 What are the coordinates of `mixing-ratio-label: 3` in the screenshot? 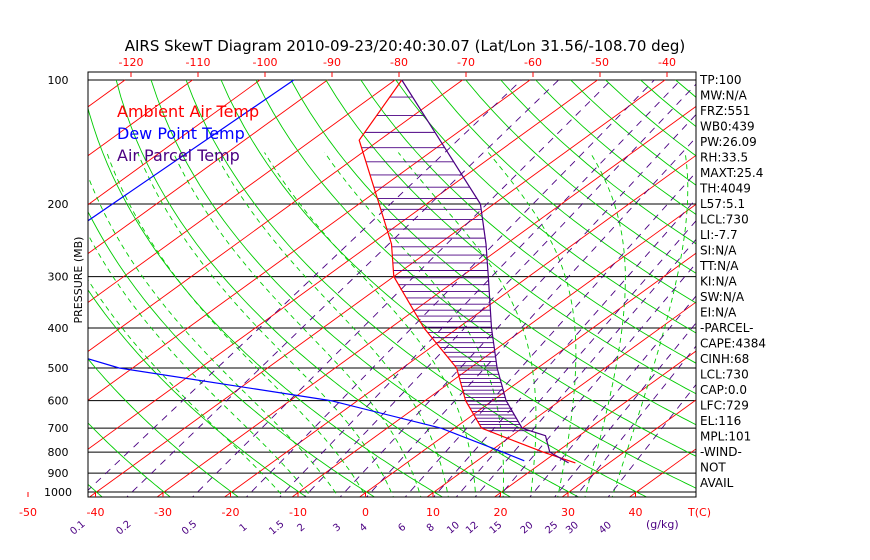 It's located at (337, 528).